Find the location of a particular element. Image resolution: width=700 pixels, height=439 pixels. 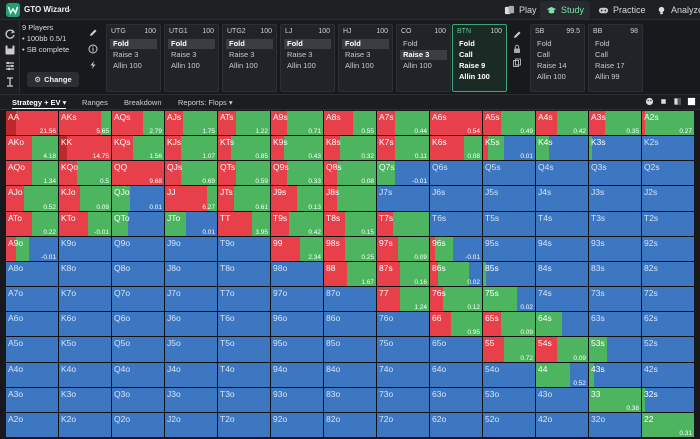

hand-cell: KK 14.75 is located at coordinates (85, 148).